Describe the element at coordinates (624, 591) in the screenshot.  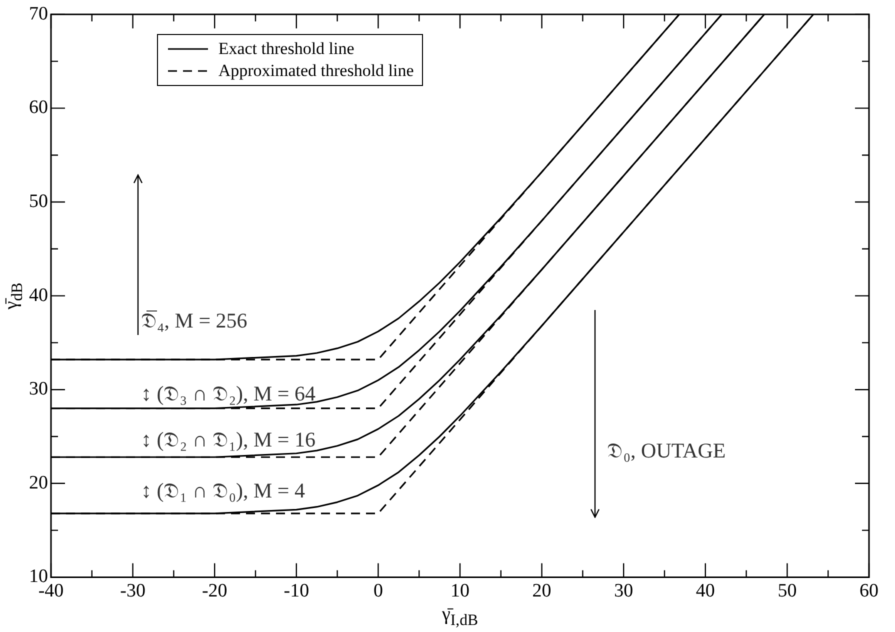
I see `x-tick-label: 30` at that location.